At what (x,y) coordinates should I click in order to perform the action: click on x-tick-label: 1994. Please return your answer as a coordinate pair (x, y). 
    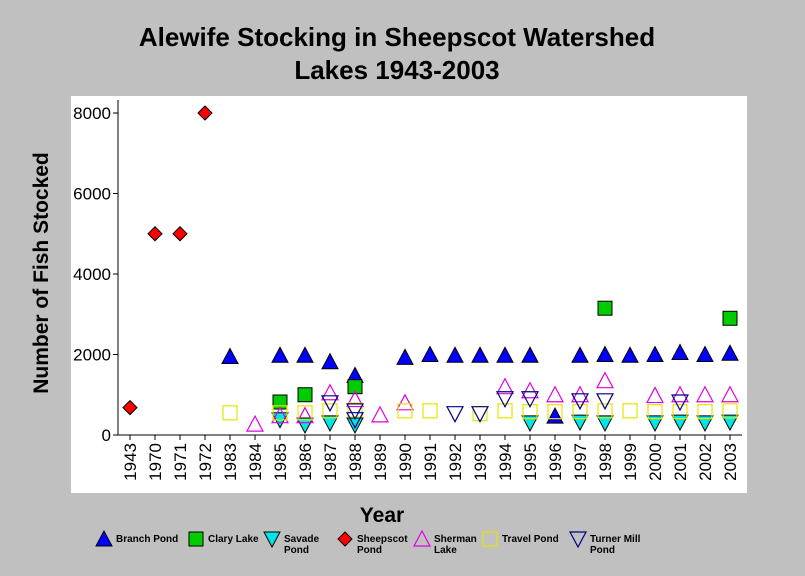
    Looking at the image, I should click on (505, 462).